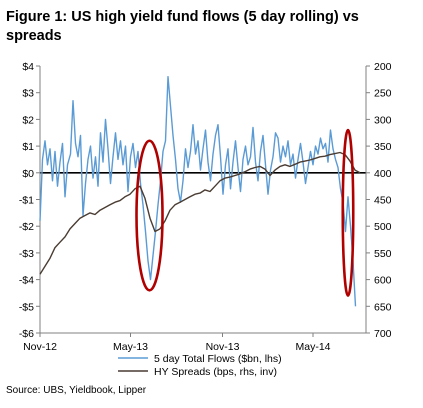 The height and width of the screenshot is (408, 423). Describe the element at coordinates (383, 281) in the screenshot. I see `right-axis-tick-label: 600` at that location.